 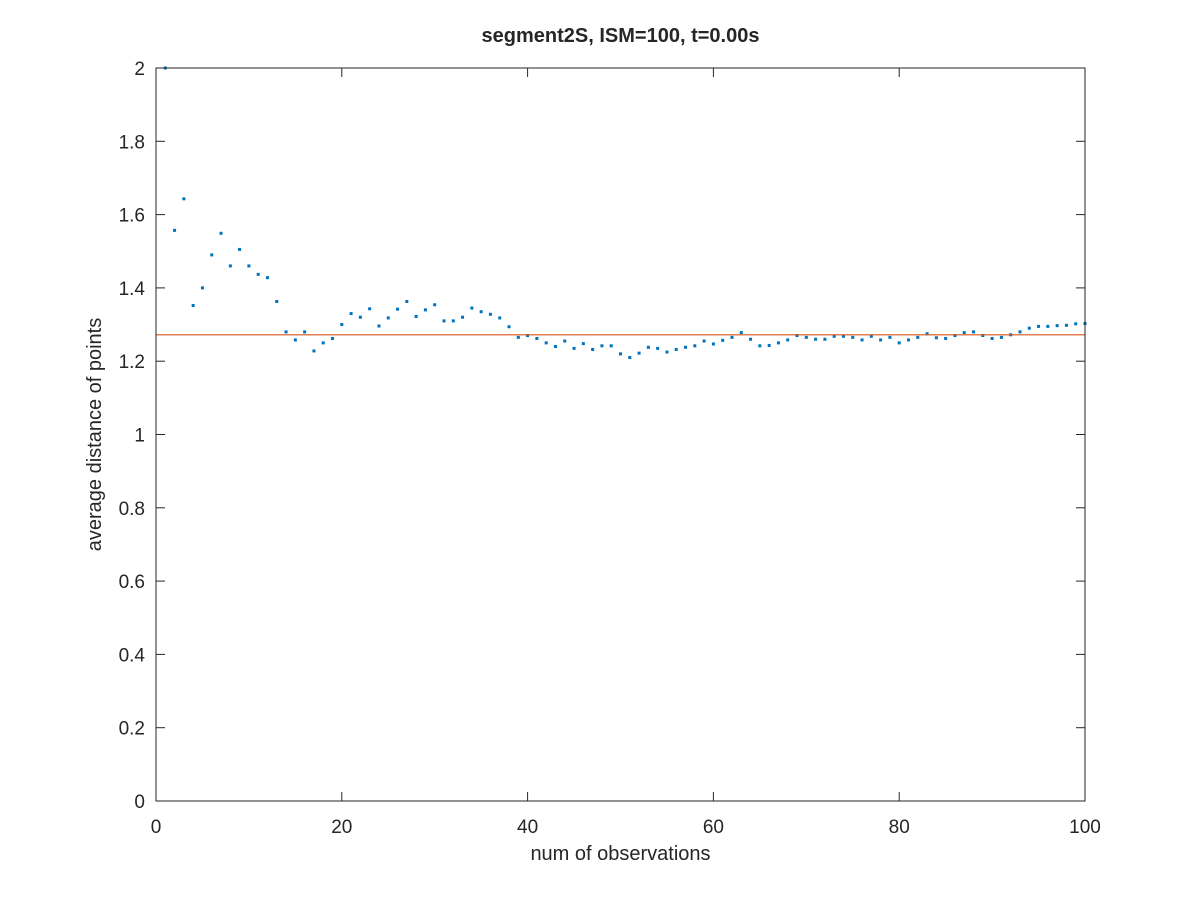 What do you see at coordinates (132, 729) in the screenshot?
I see `y-tick-label: 0.2` at bounding box center [132, 729].